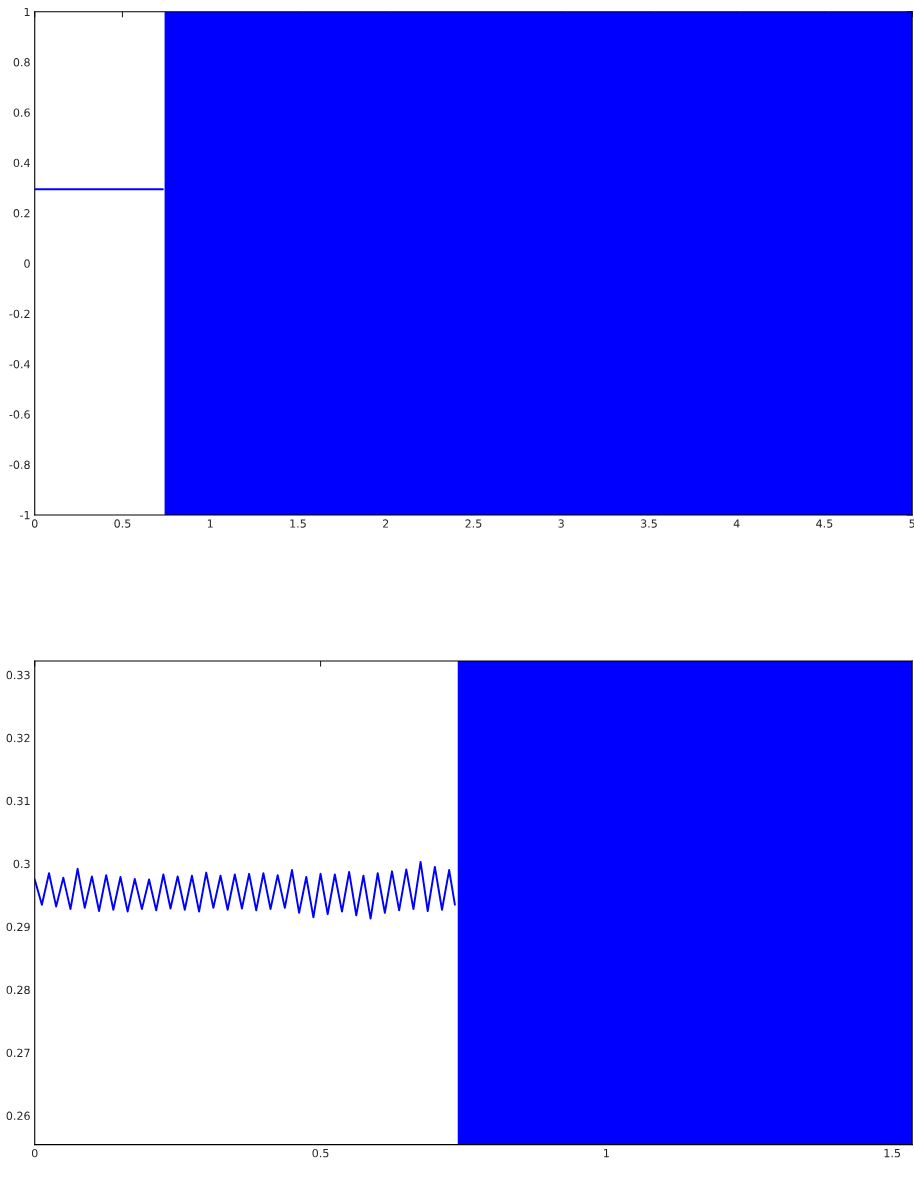  What do you see at coordinates (25, 515) in the screenshot?
I see `y-tick-label: -1` at bounding box center [25, 515].